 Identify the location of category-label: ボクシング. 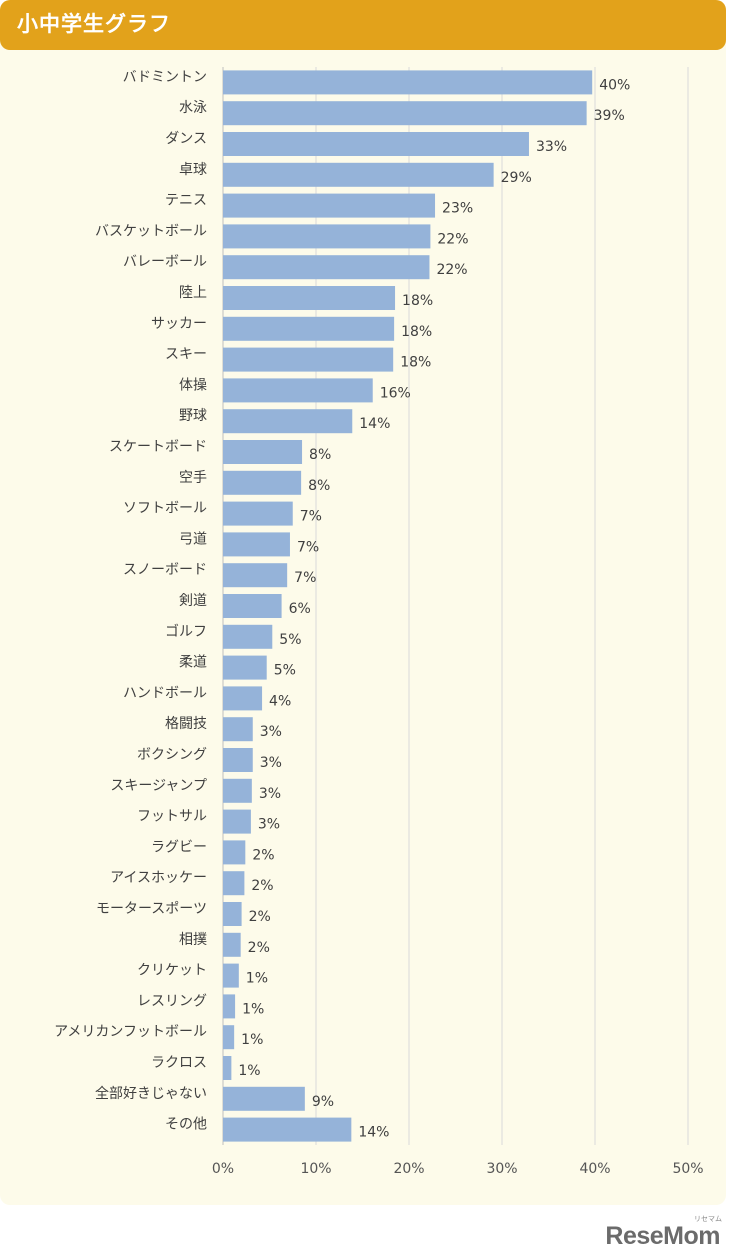
(172, 755).